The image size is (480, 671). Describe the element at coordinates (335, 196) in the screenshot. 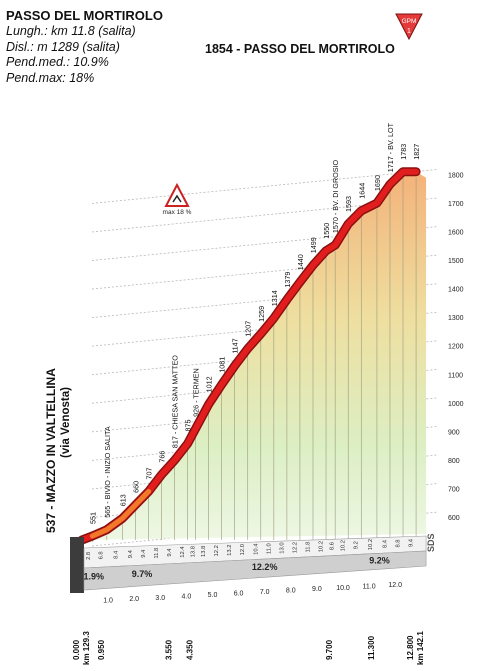

I see `point-label: 1570 - BV. DI GROSIO` at that location.